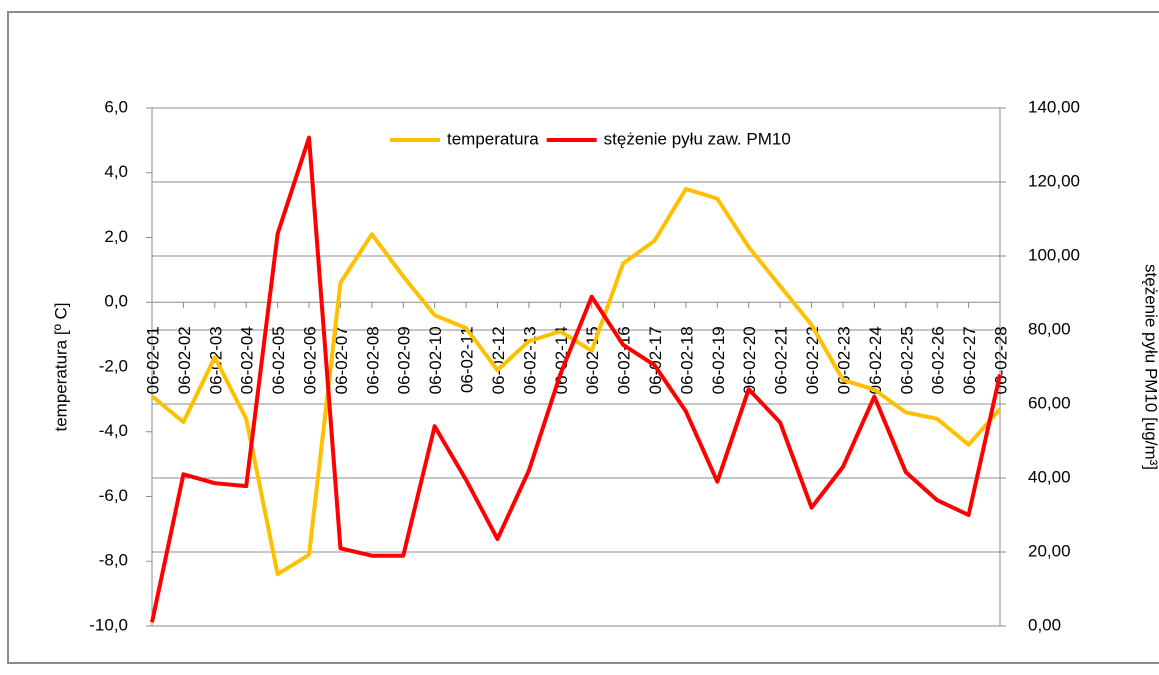 This screenshot has height=675, width=1159. Describe the element at coordinates (781, 360) in the screenshot. I see `x-tick-label: 06-02-21` at that location.